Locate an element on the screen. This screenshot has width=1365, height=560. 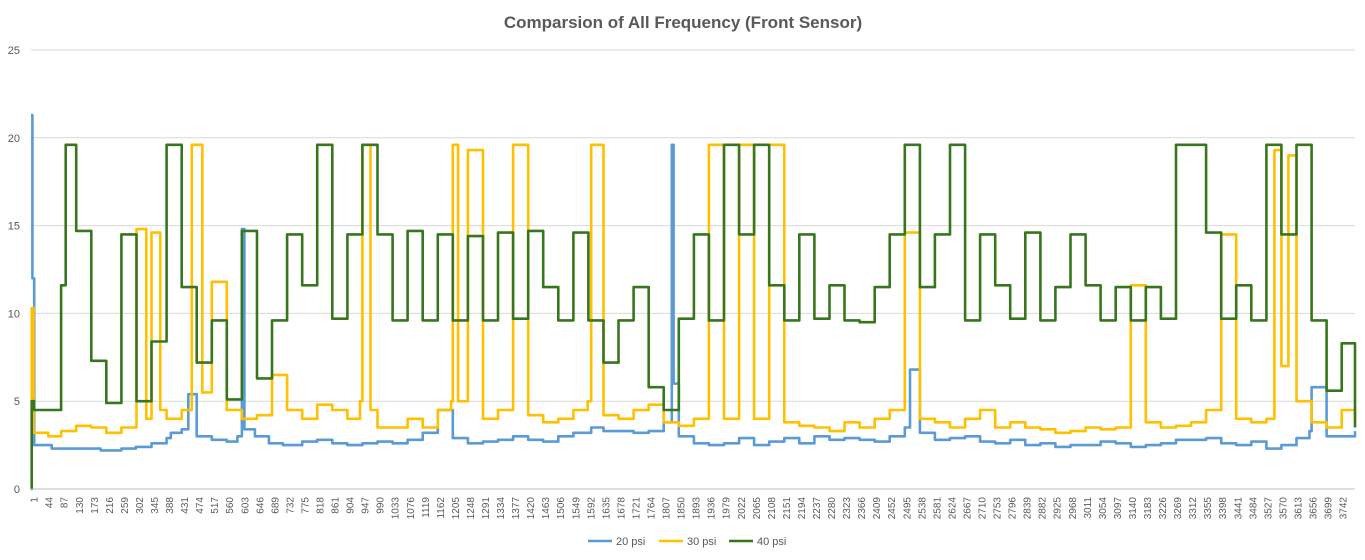
x-tick-label: 2753 is located at coordinates (998, 508).